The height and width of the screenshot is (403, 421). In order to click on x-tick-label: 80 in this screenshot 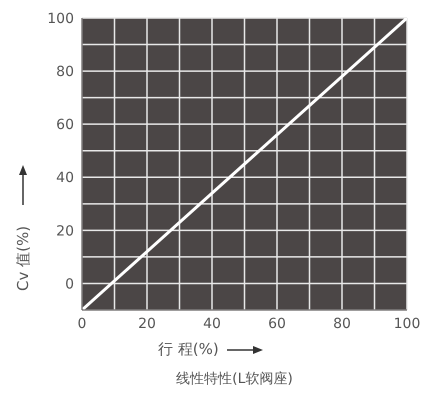, I will do `click(342, 324)`.